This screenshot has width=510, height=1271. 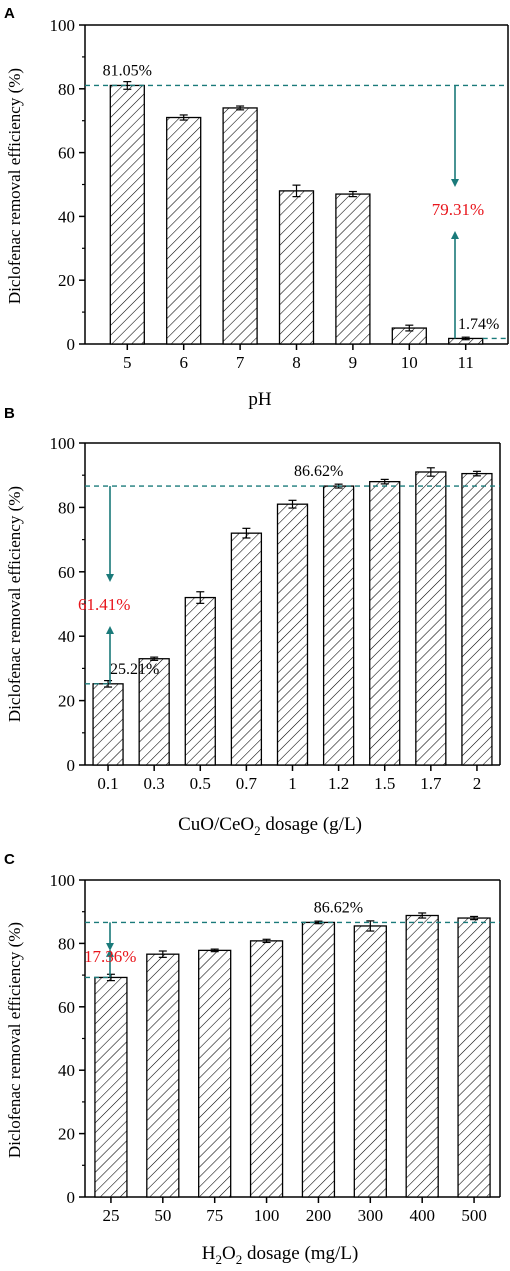 What do you see at coordinates (66, 1007) in the screenshot?
I see `y-tick-label-c: 60` at bounding box center [66, 1007].